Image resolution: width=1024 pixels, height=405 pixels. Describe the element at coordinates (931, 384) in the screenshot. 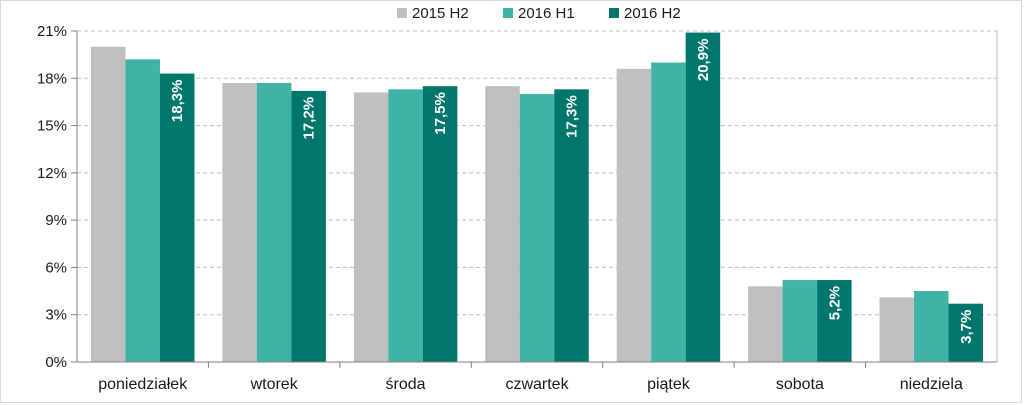

I see `x-category-label: niedziela` at that location.